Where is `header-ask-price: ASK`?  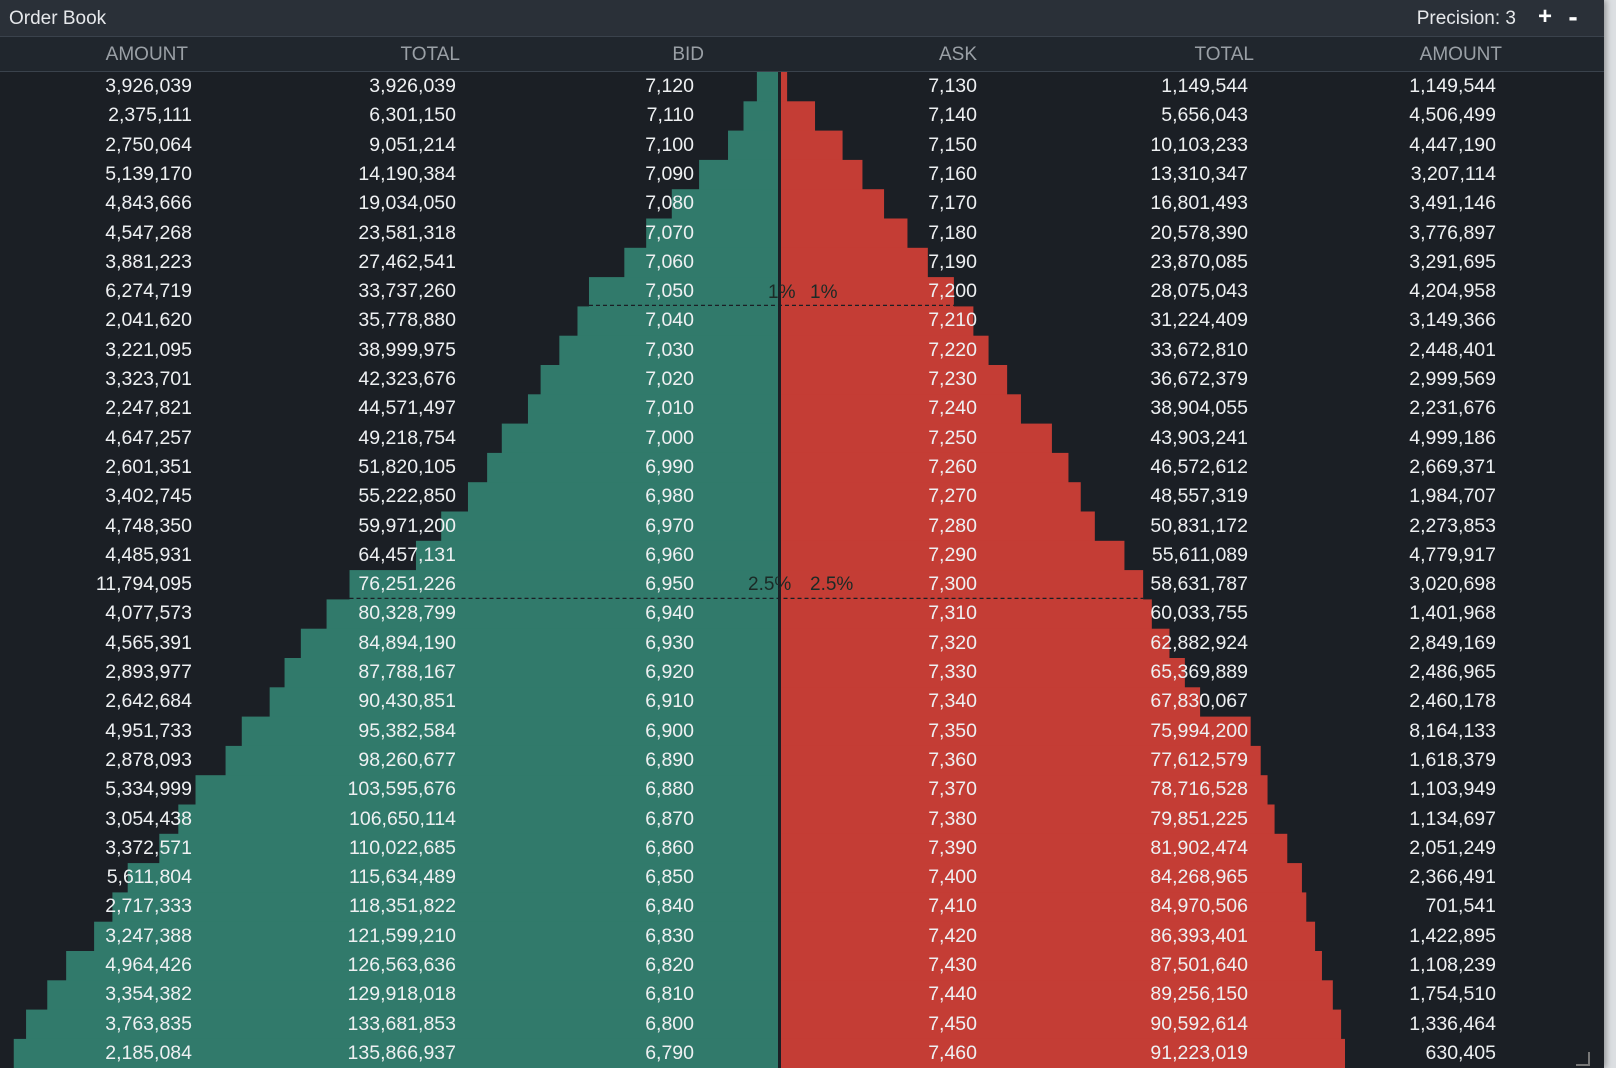
header-ask-price: ASK is located at coordinates (957, 54).